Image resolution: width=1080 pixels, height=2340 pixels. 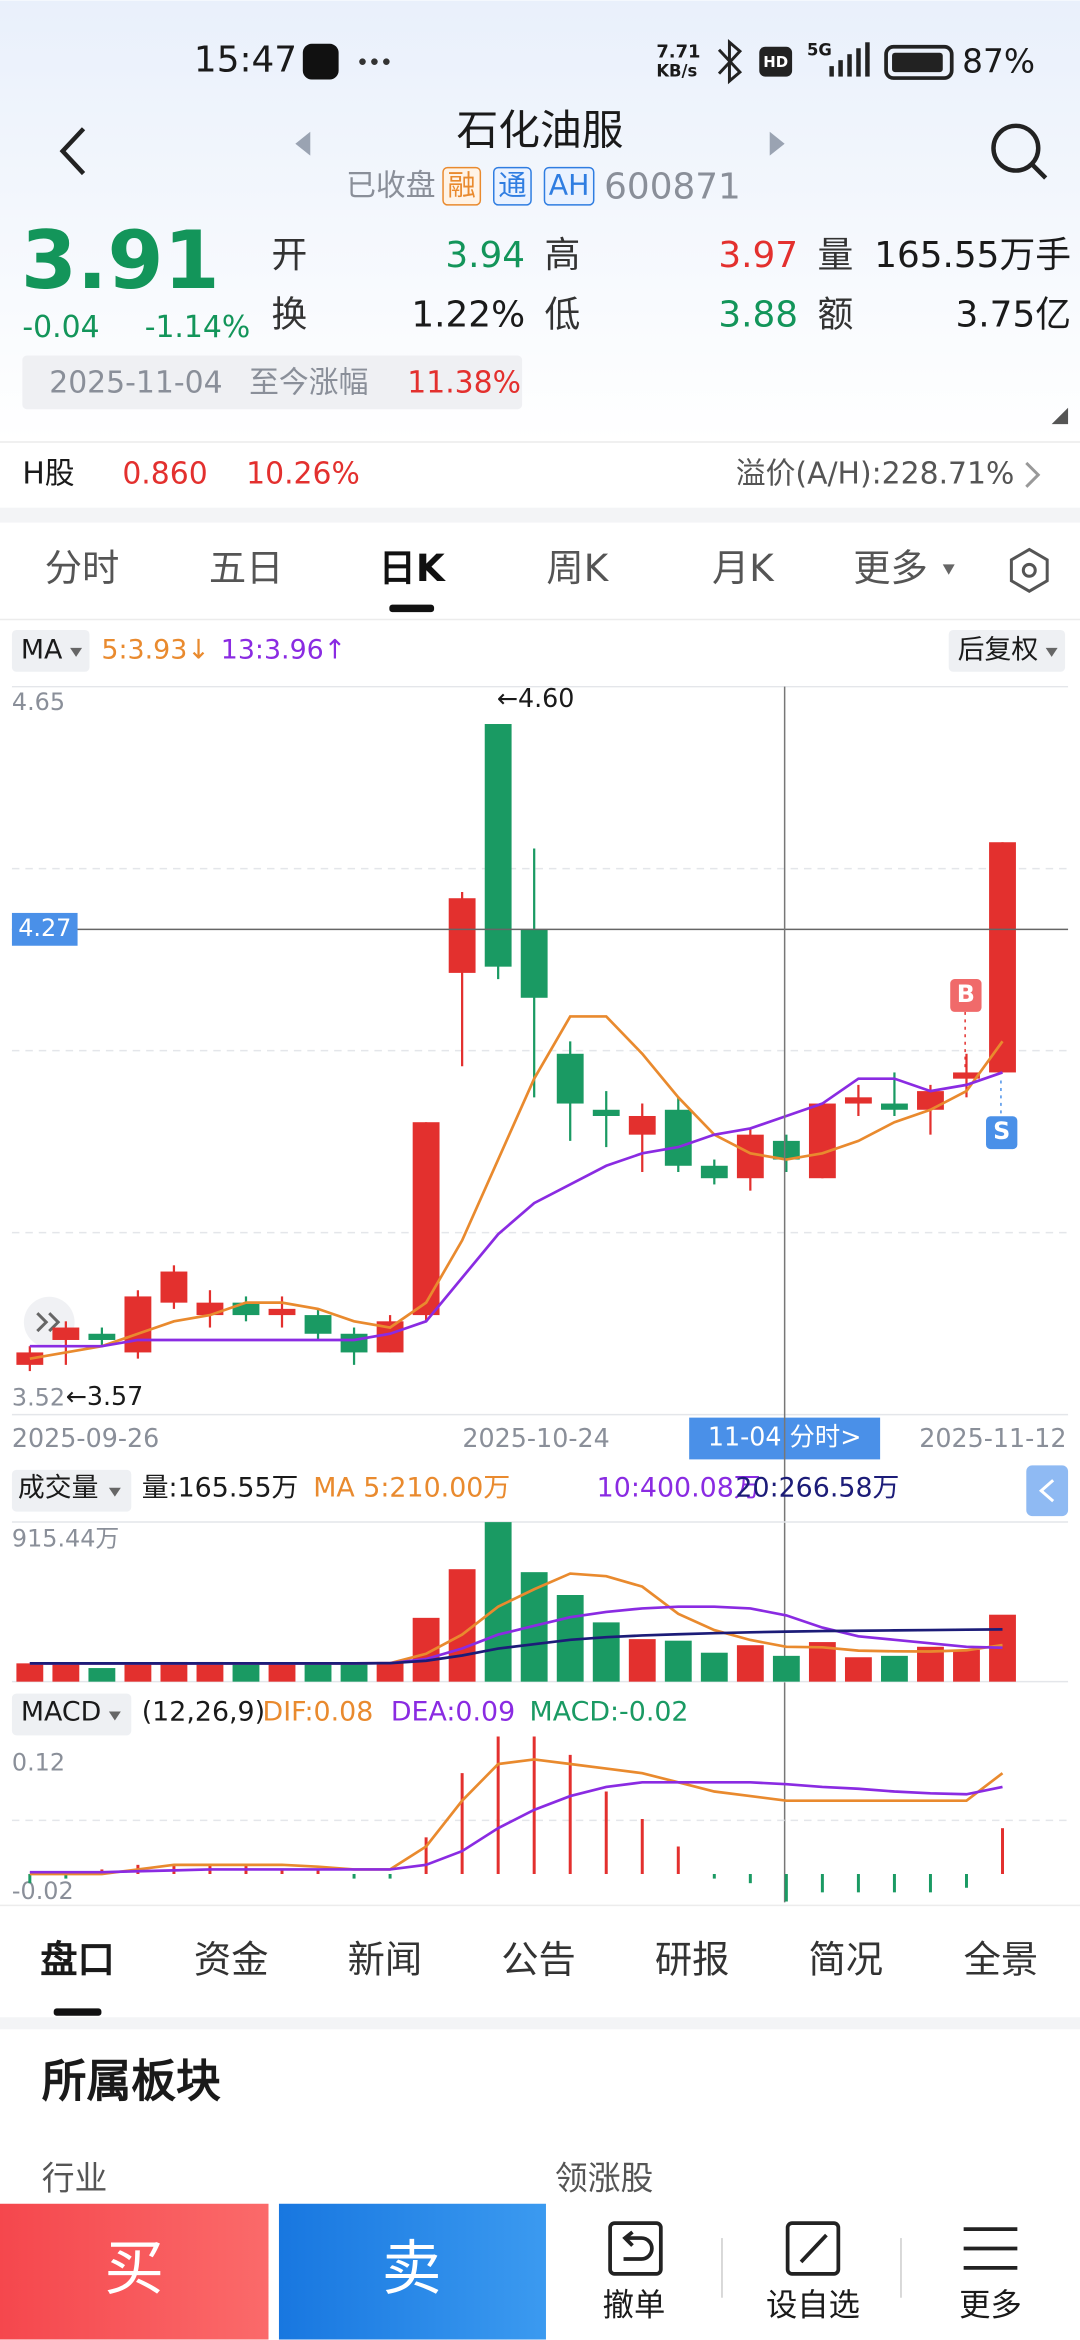 I want to click on macd-label: MACD, so click(x=61, y=1711).